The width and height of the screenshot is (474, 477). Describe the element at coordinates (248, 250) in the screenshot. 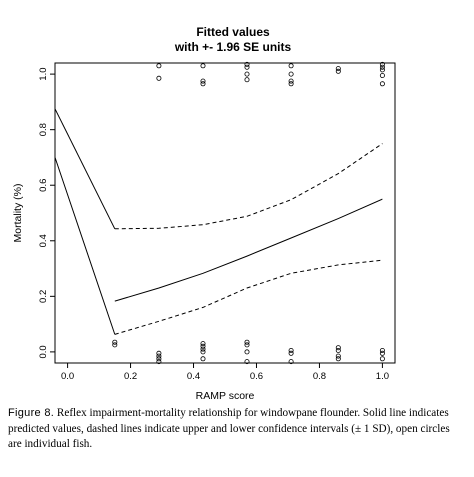

I see `series-line-predicted` at that location.